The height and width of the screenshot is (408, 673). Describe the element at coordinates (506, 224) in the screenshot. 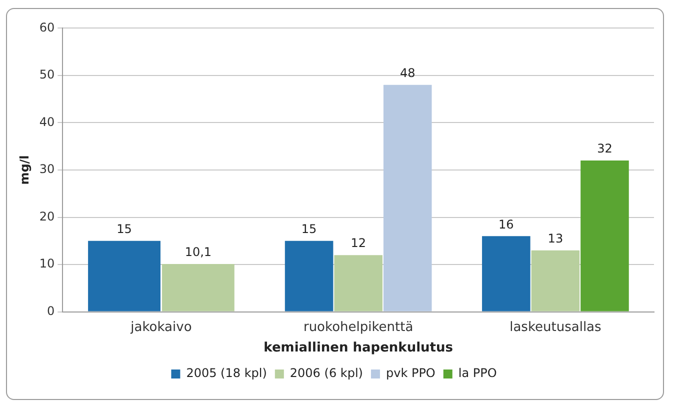

I see `data-label: 16` at that location.